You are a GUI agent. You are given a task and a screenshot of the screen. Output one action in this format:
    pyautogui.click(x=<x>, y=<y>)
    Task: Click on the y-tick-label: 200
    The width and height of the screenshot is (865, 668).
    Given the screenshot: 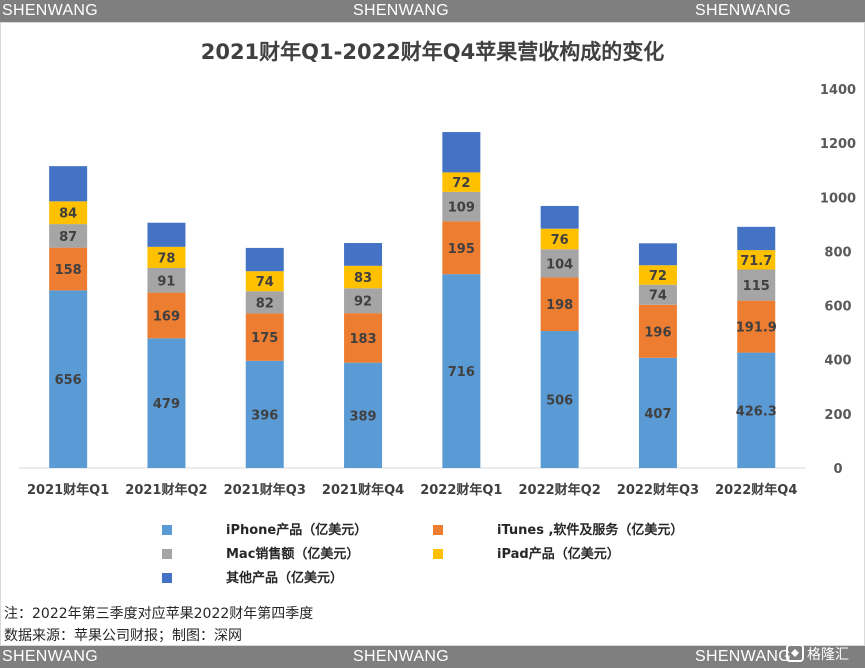 What is the action you would take?
    pyautogui.click(x=837, y=415)
    